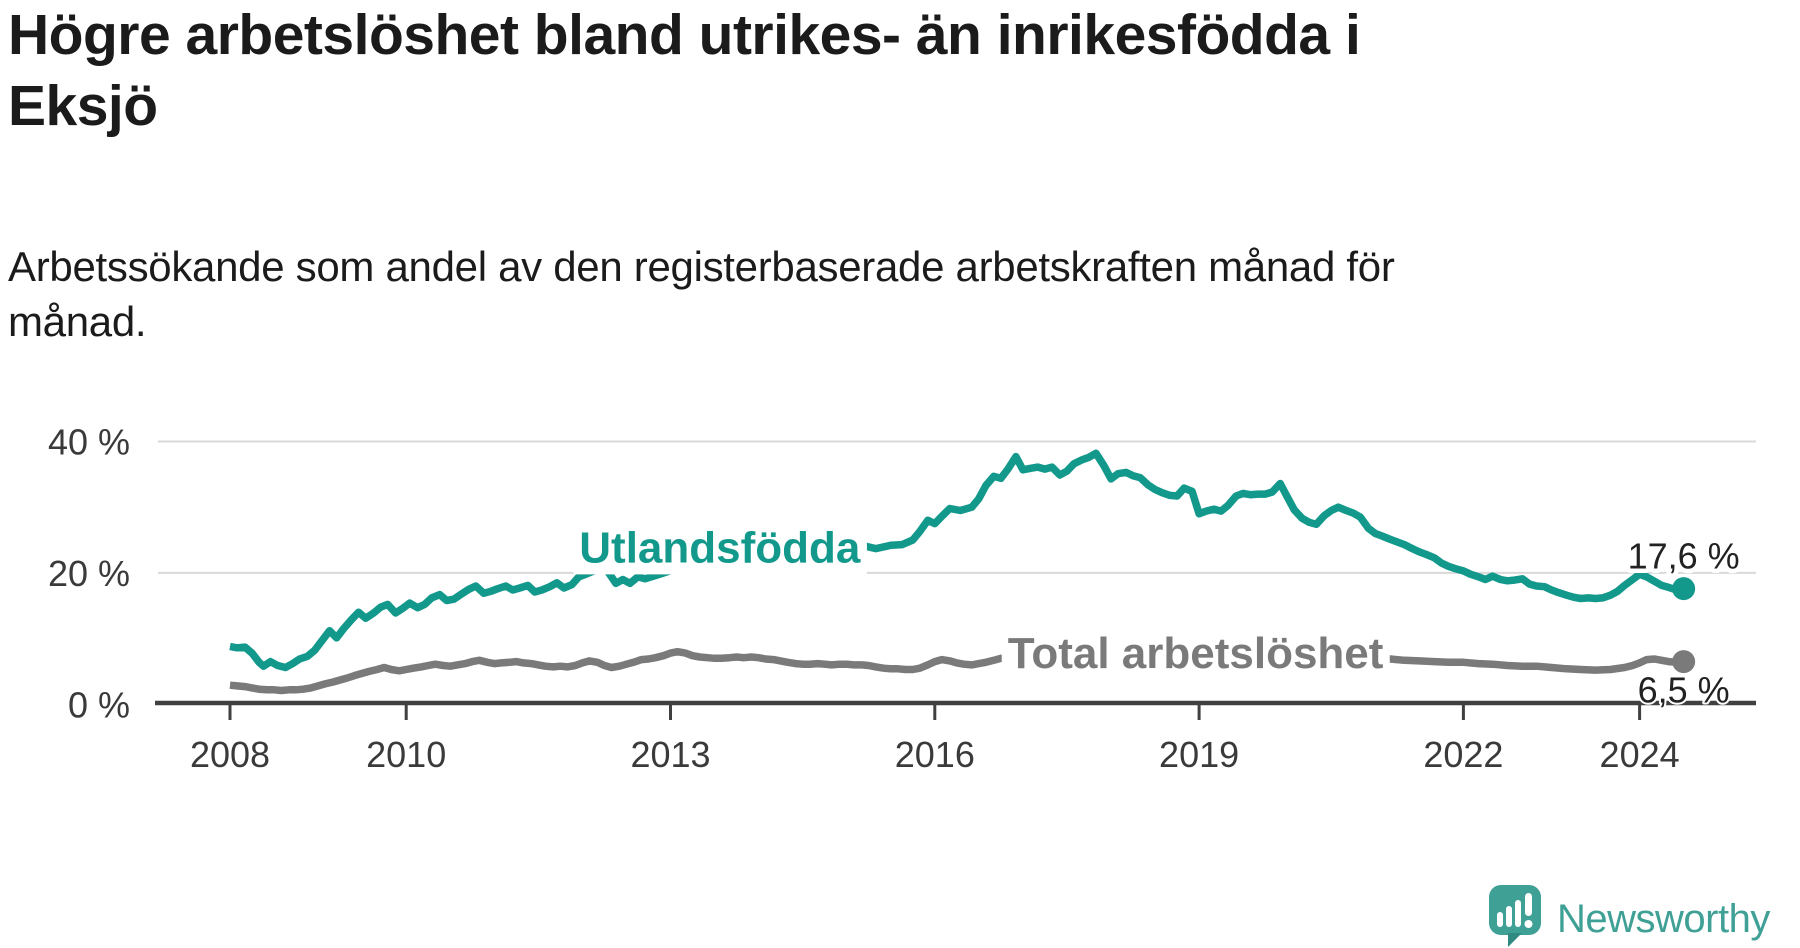 Image resolution: width=1800 pixels, height=948 pixels. I want to click on y-axis-label: 20 %, so click(89, 573).